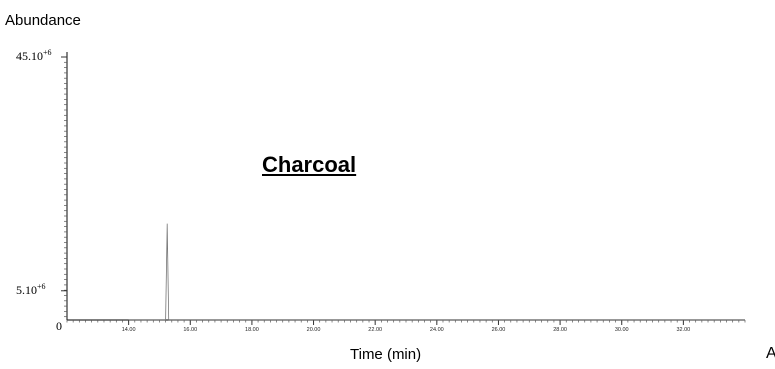 The width and height of the screenshot is (775, 369). Describe the element at coordinates (375, 330) in the screenshot. I see `x-tick-label: 22.00` at that location.